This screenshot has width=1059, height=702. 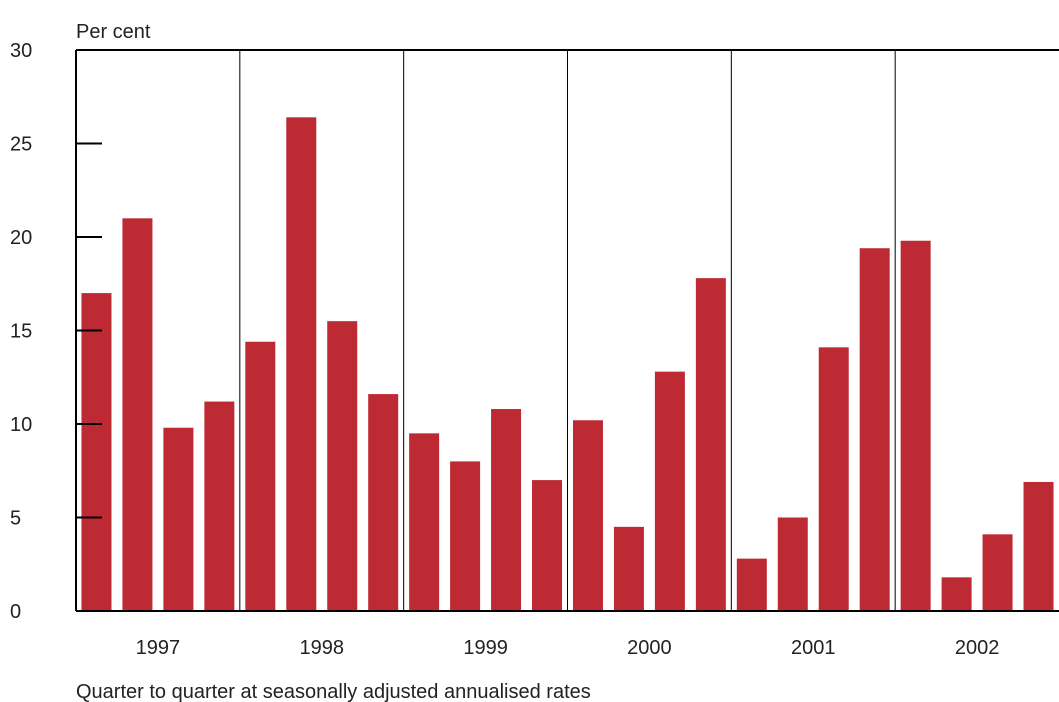 What do you see at coordinates (977, 648) in the screenshot?
I see `x-tick-label: 2002` at bounding box center [977, 648].